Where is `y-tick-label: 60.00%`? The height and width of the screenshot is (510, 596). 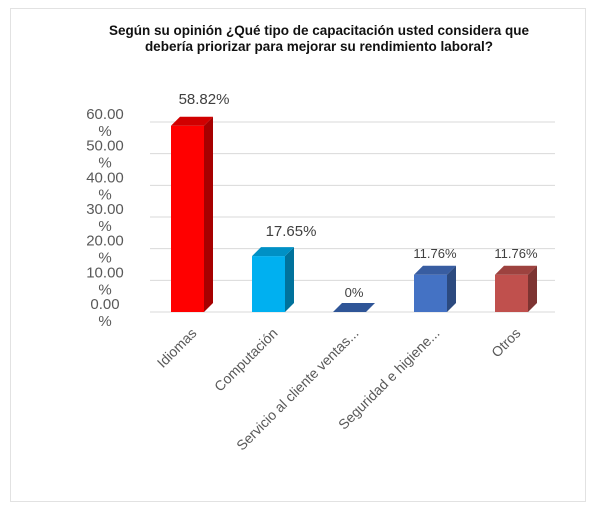 y-tick-label: 60.00% is located at coordinates (105, 123).